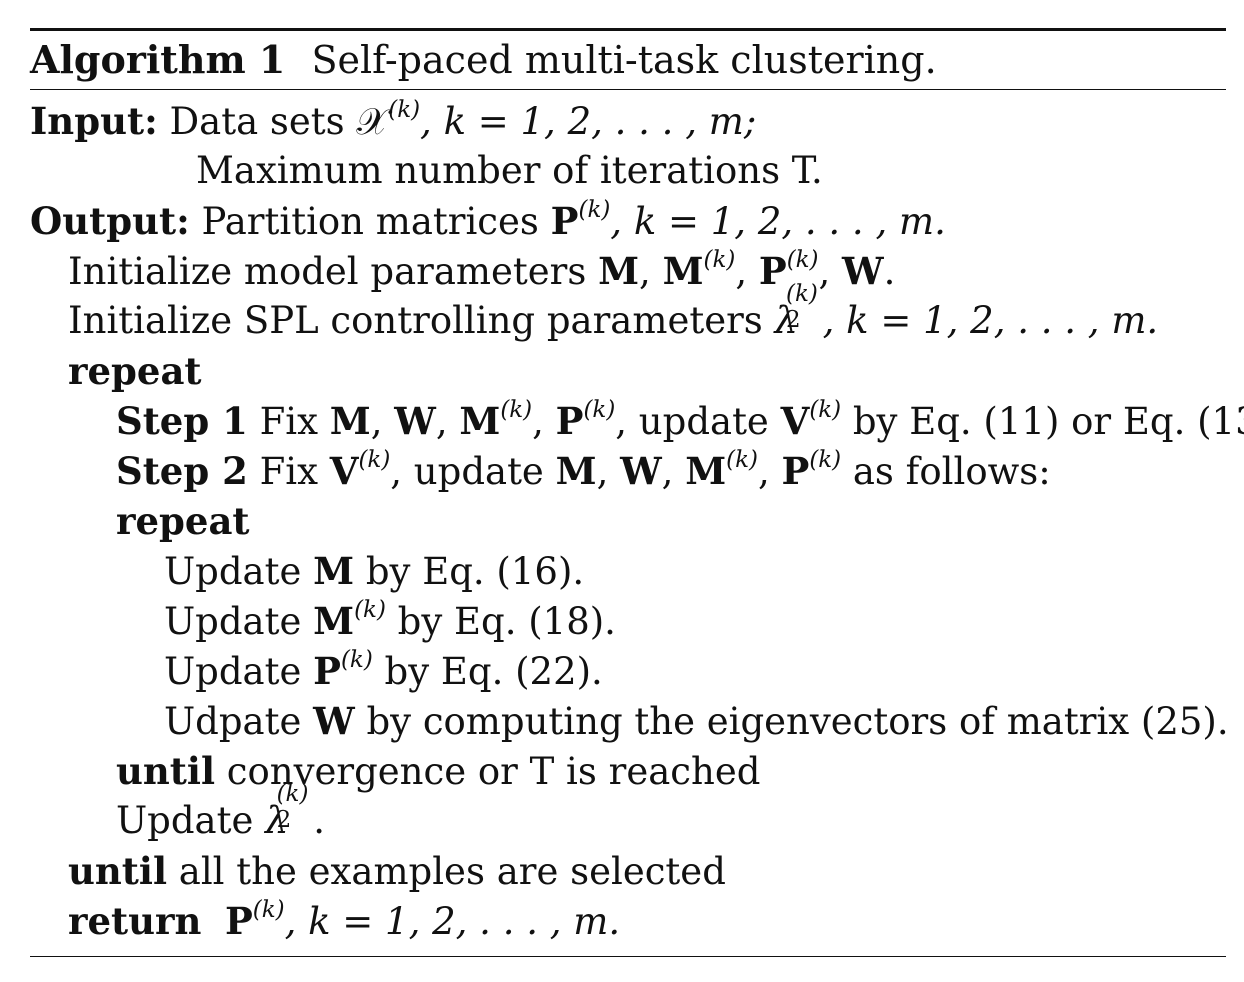  Describe the element at coordinates (795, 471) in the screenshot. I see `step2-Pk: P` at that location.